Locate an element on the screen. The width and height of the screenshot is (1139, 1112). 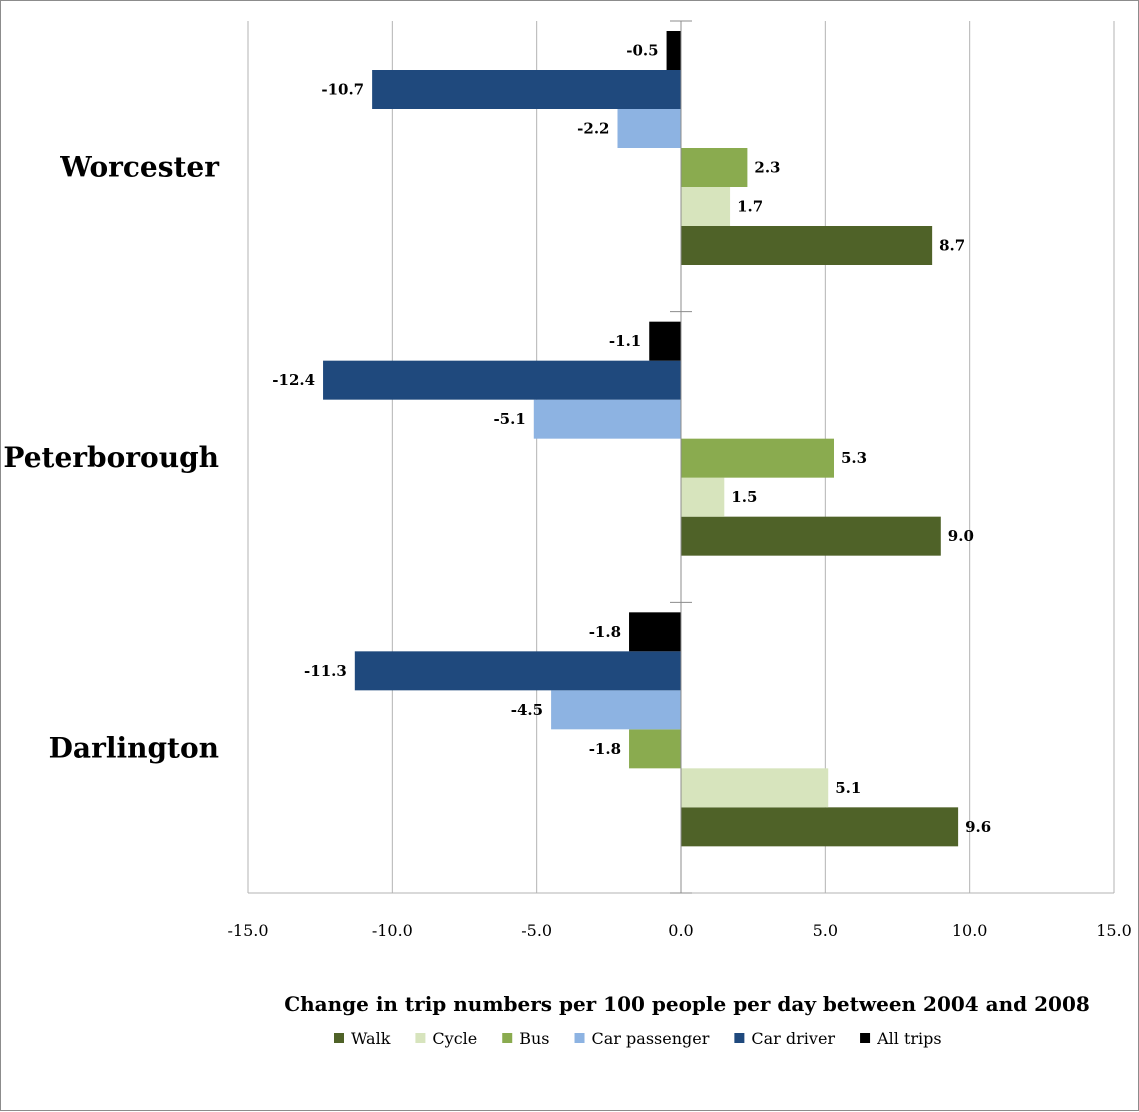
legend-label: All trips is located at coordinates (909, 1038).